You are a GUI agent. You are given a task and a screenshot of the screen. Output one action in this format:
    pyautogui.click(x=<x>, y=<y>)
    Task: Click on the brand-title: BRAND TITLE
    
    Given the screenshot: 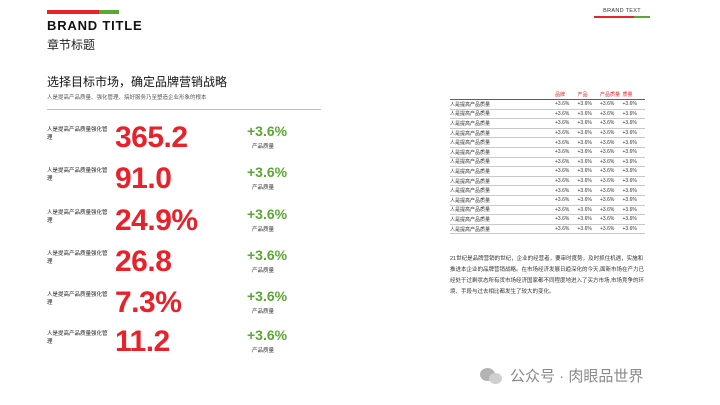 What is the action you would take?
    pyautogui.click(x=95, y=25)
    